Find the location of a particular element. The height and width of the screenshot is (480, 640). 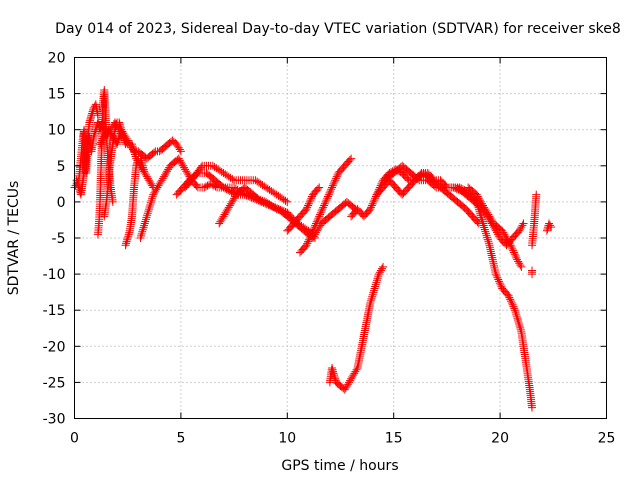

series-arc-k is located at coordinates (326, 205).